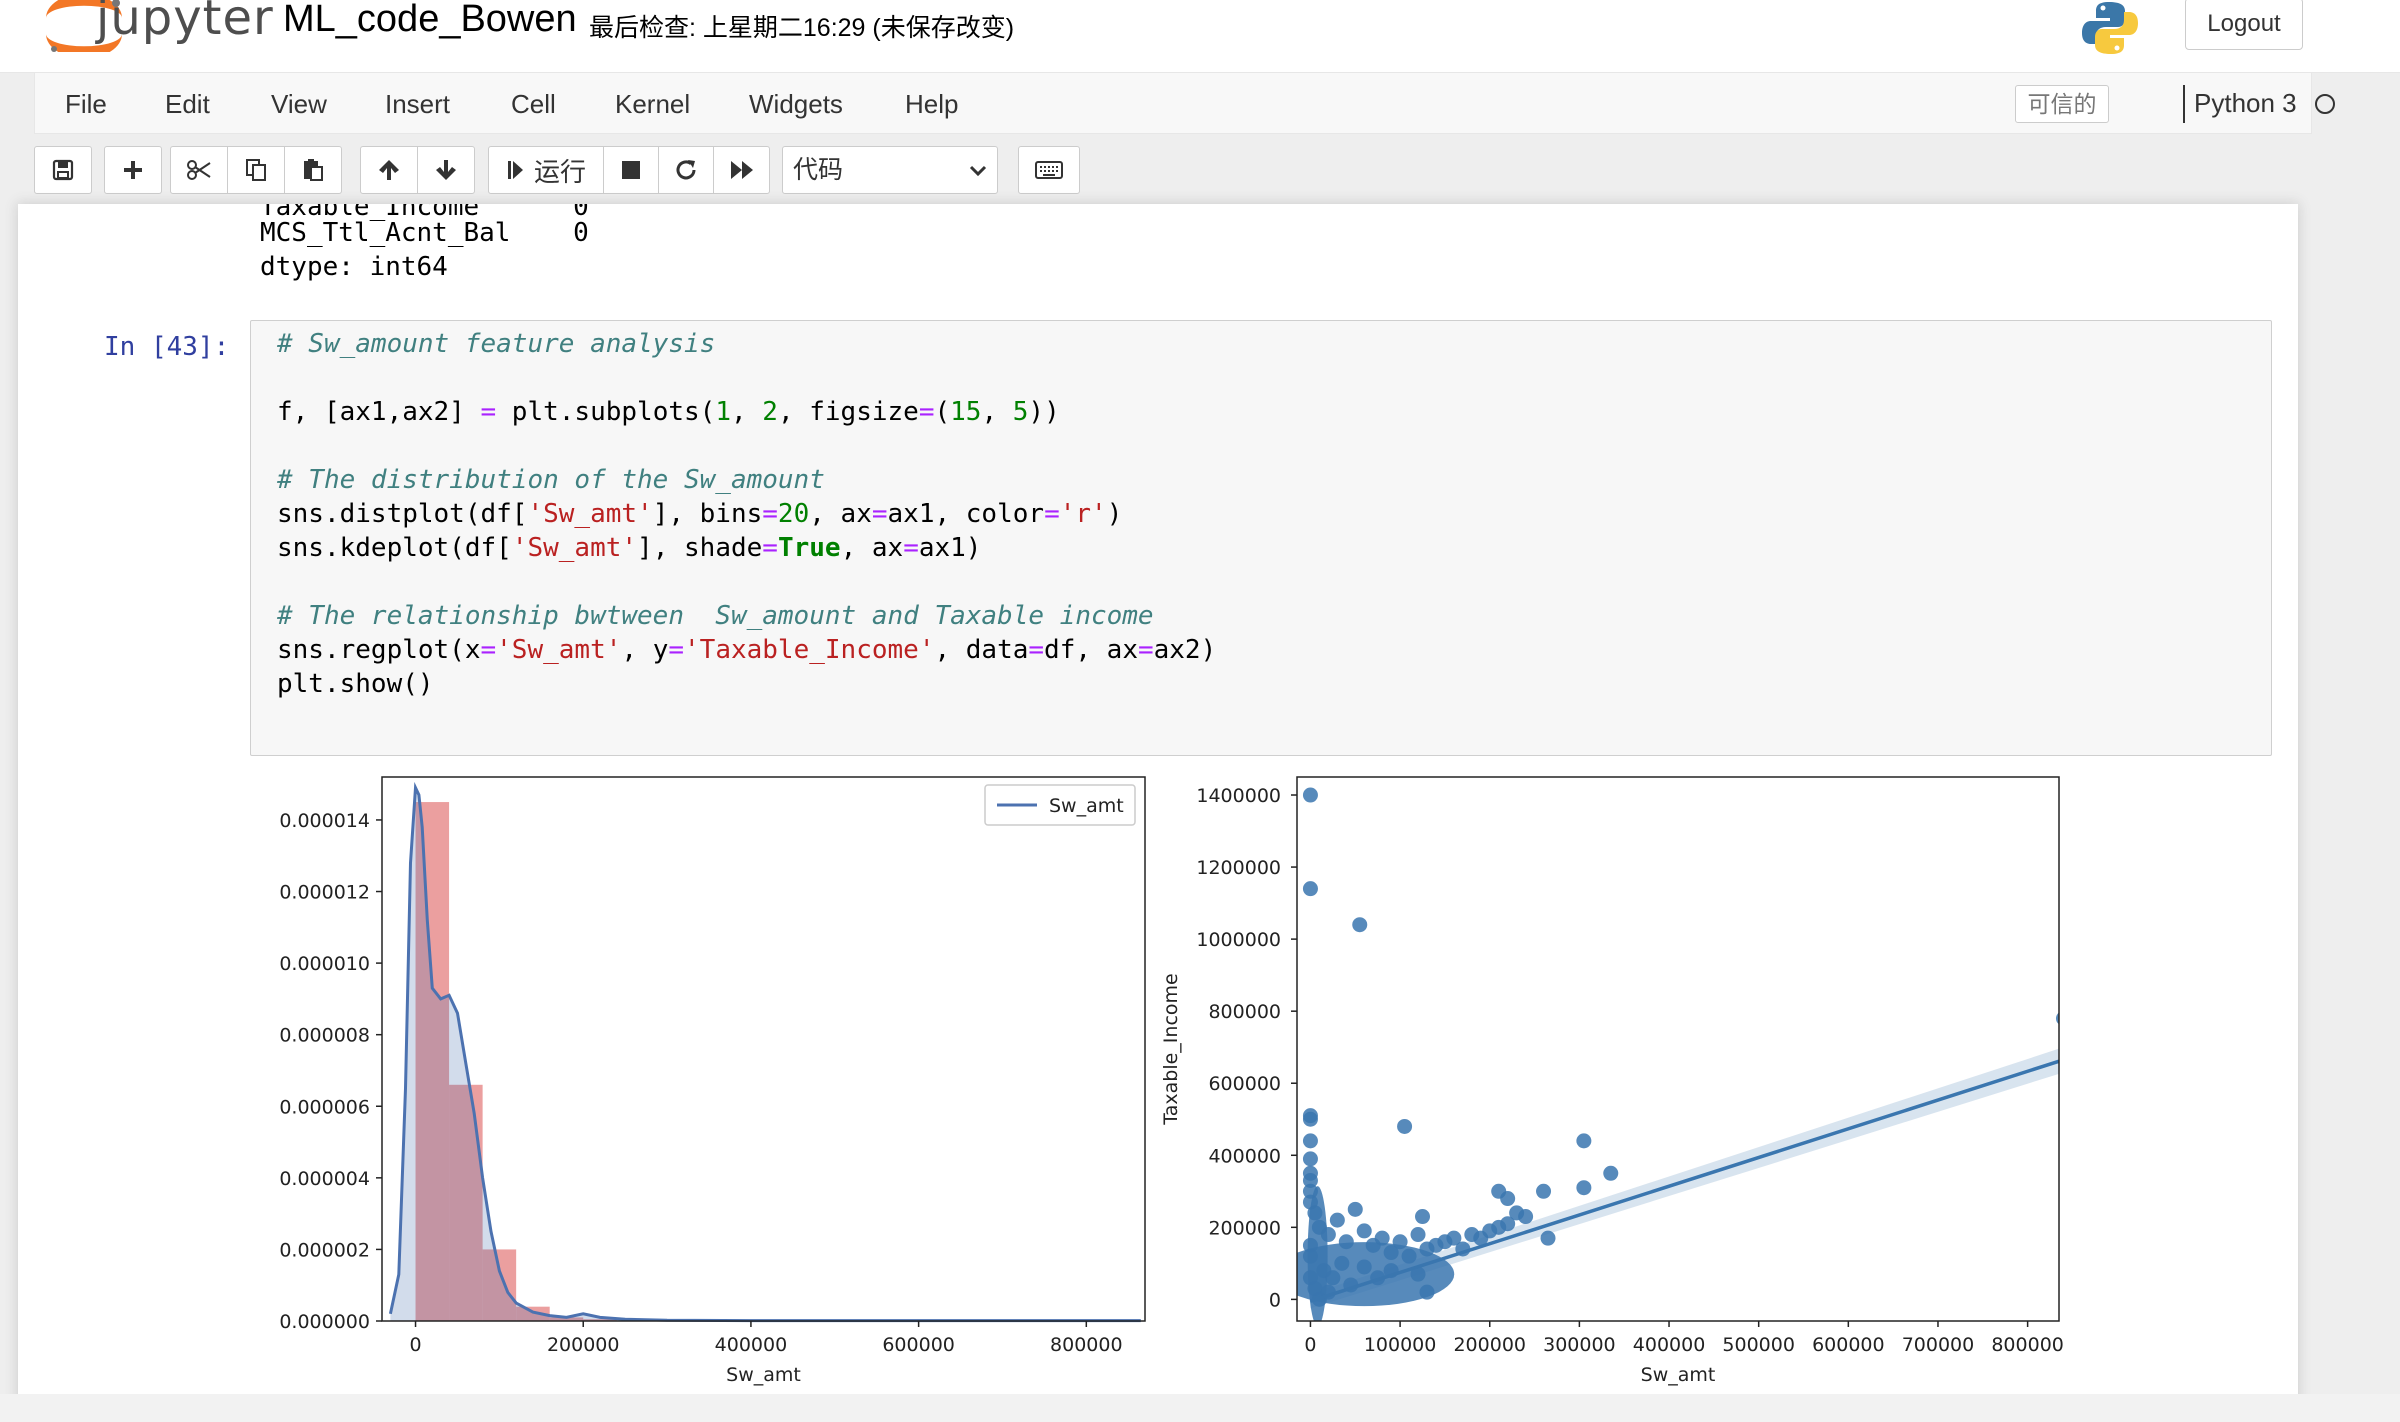  I want to click on menu-insert: Insert, so click(418, 104).